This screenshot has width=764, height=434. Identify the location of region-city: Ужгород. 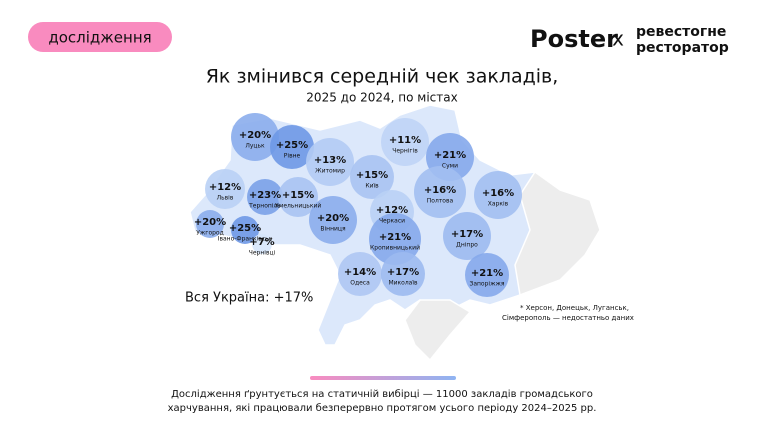
(210, 233).